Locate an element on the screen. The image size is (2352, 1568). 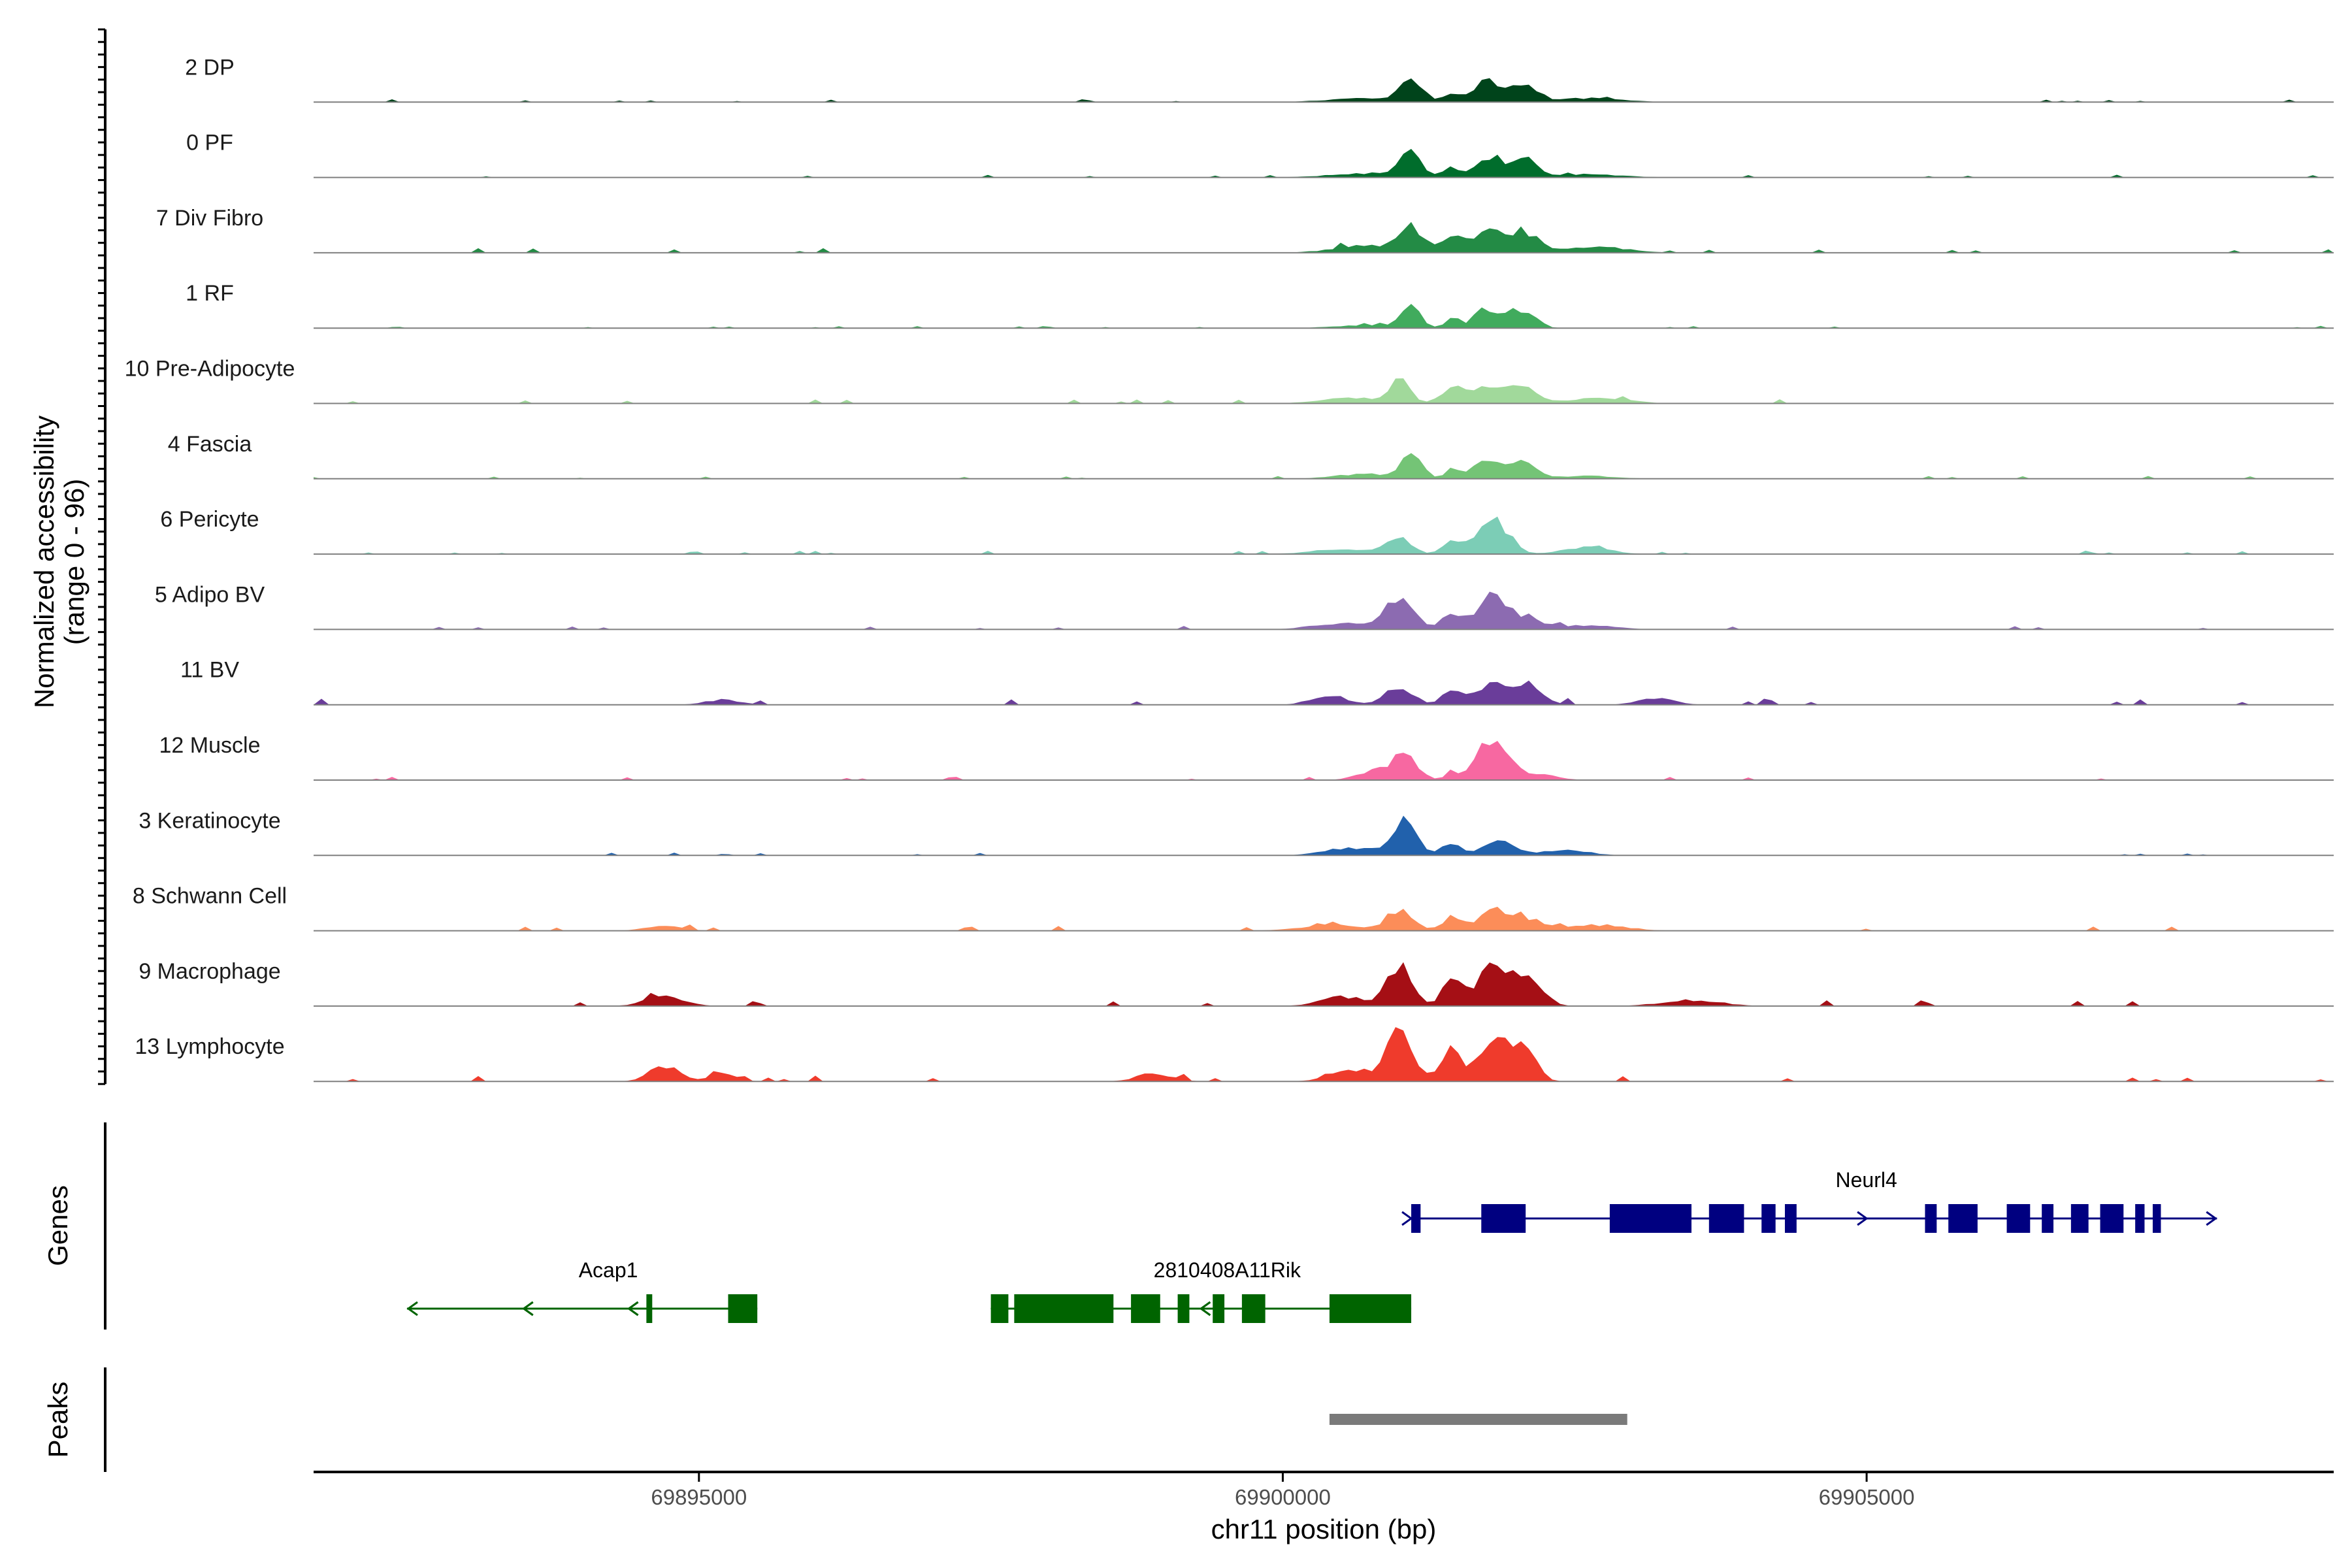
track-label: 3 Keratinocyte is located at coordinates (209, 820).